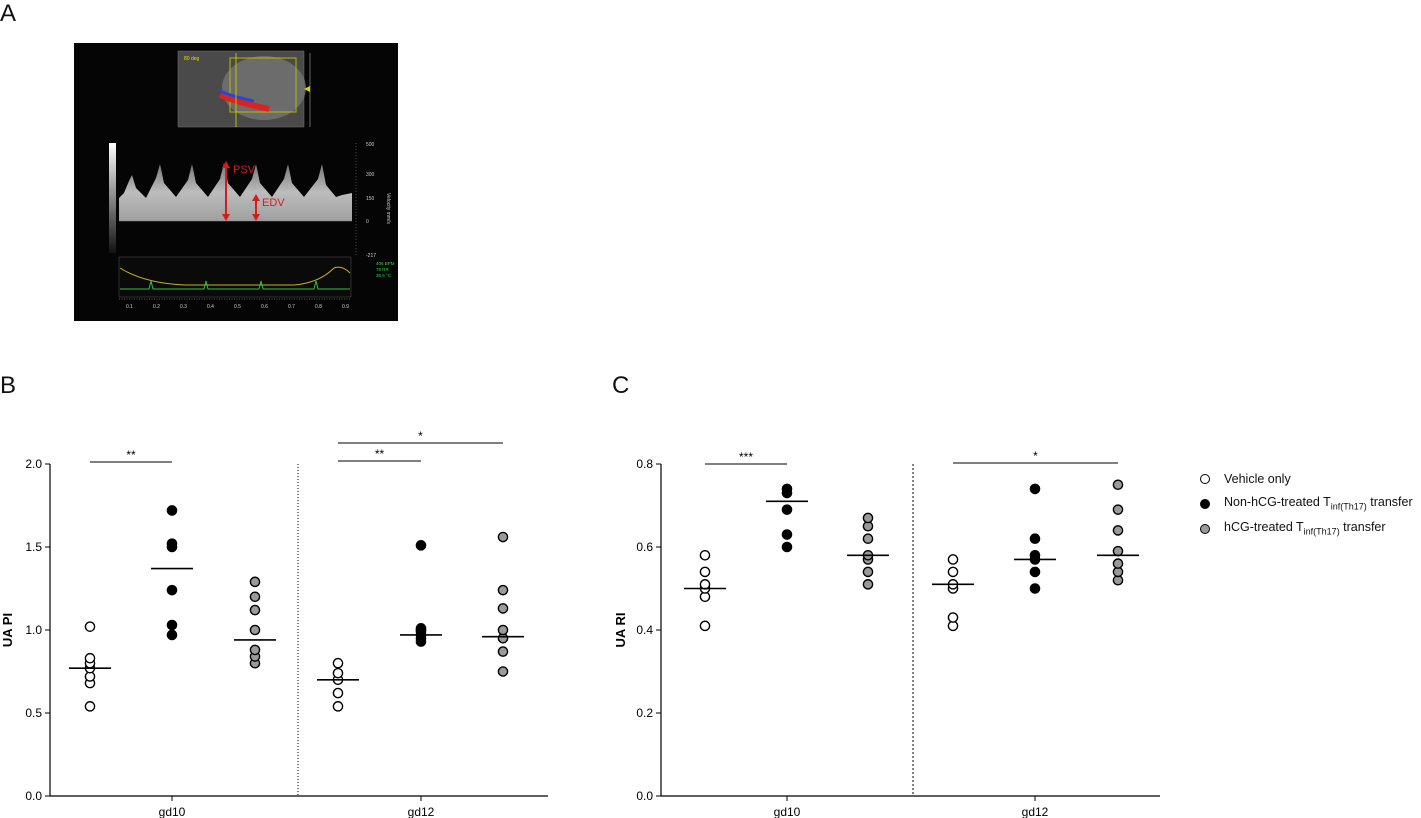 This screenshot has width=1421, height=818. What do you see at coordinates (371, 256) in the screenshot?
I see `velocity-scale-label: -217` at bounding box center [371, 256].